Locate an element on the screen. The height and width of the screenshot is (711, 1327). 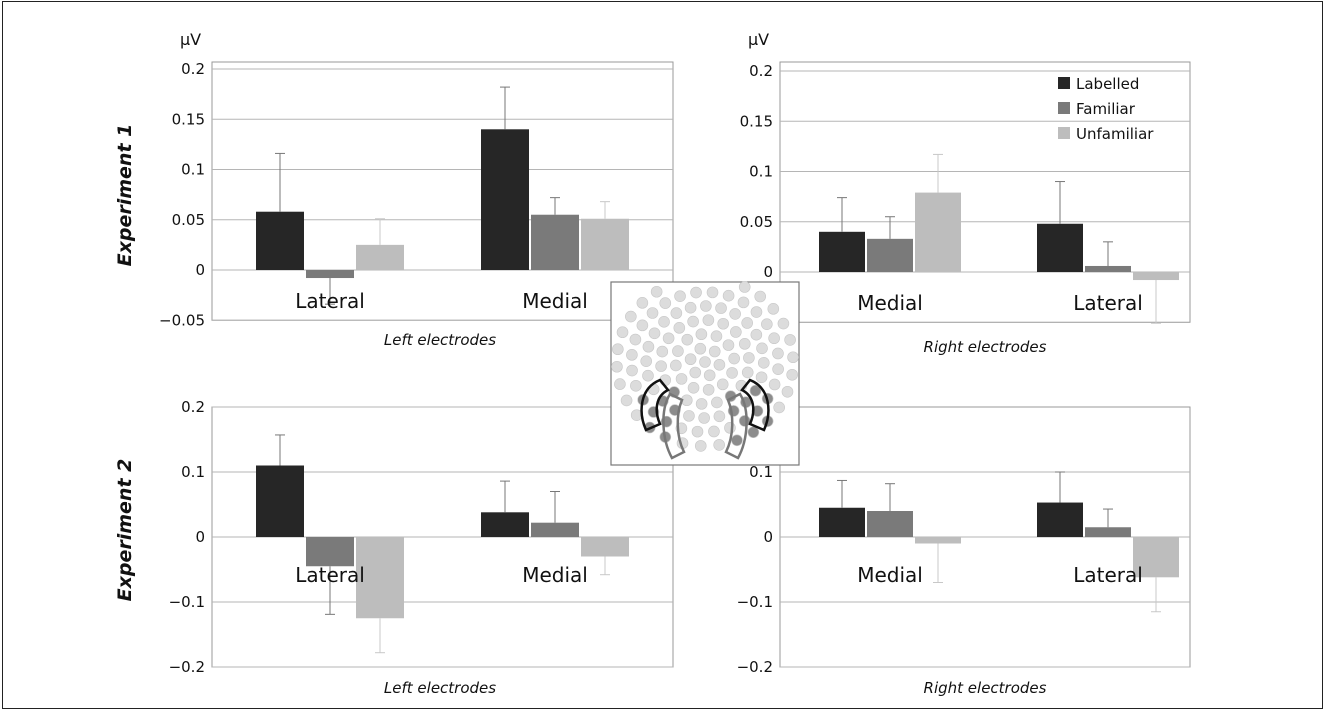
legend: Labelled Familiar Unfamiliar is located at coordinates (1106, 109).